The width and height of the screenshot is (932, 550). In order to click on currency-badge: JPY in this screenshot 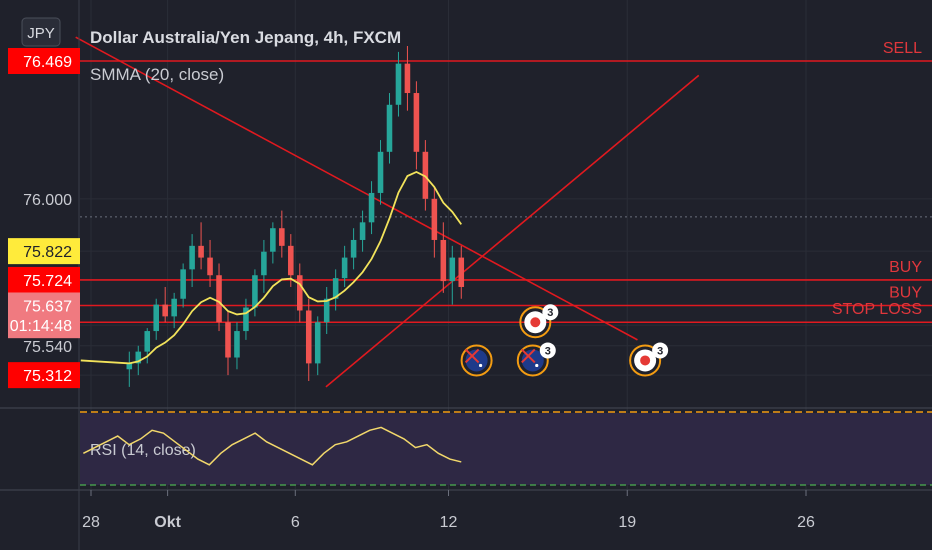, I will do `click(41, 32)`.